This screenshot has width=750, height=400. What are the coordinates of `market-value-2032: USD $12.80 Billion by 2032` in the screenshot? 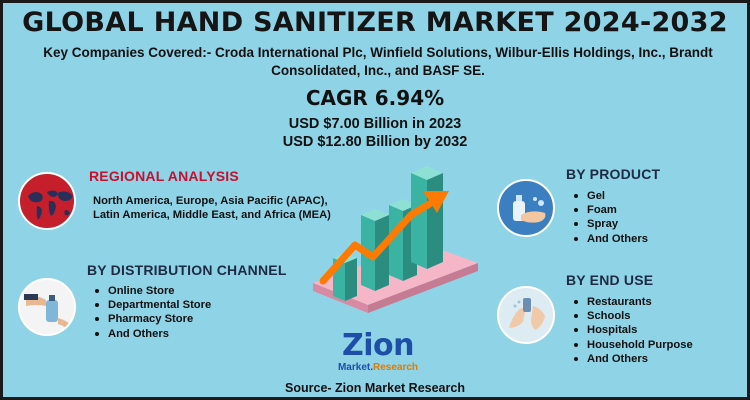 It's located at (375, 142).